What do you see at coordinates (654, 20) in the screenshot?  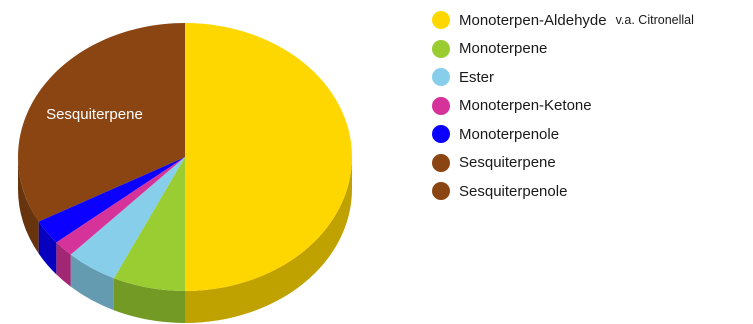 I see `legend-note: v.a. Citronellal` at bounding box center [654, 20].